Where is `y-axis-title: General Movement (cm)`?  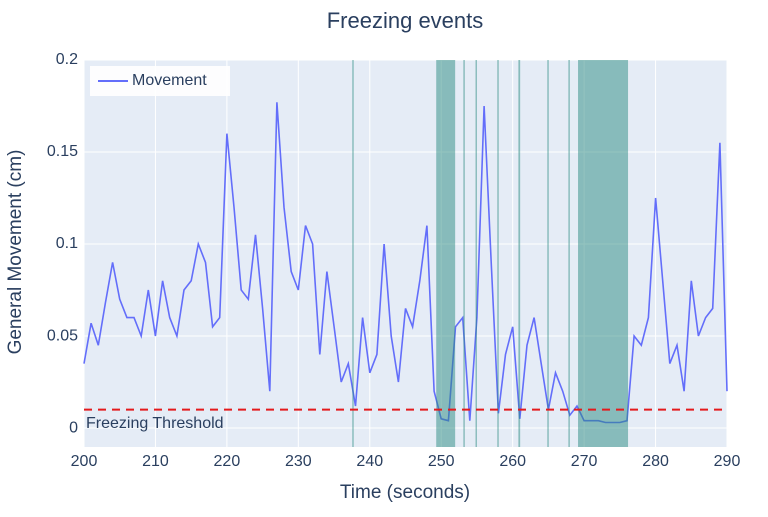 y-axis-title: General Movement (cm) is located at coordinates (15, 252).